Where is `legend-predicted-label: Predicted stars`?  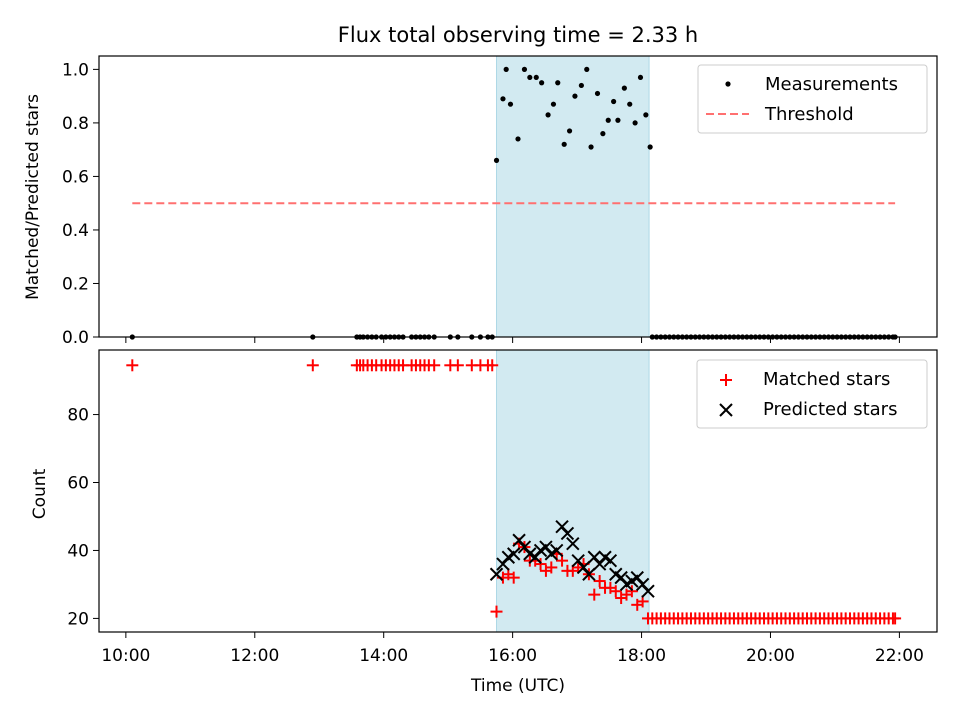
legend-predicted-label: Predicted stars is located at coordinates (830, 409).